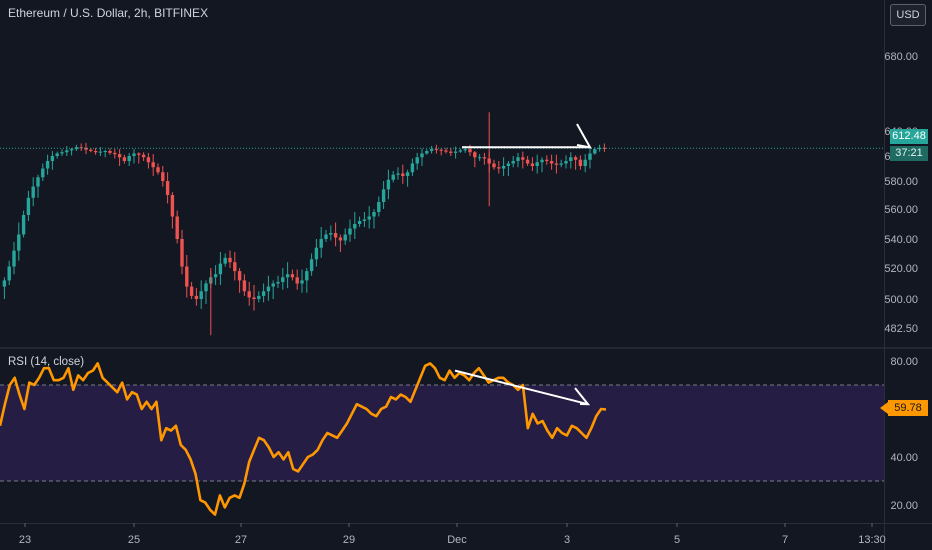 The width and height of the screenshot is (932, 550). What do you see at coordinates (872, 540) in the screenshot?
I see `time-tick-label: 13:30` at bounding box center [872, 540].